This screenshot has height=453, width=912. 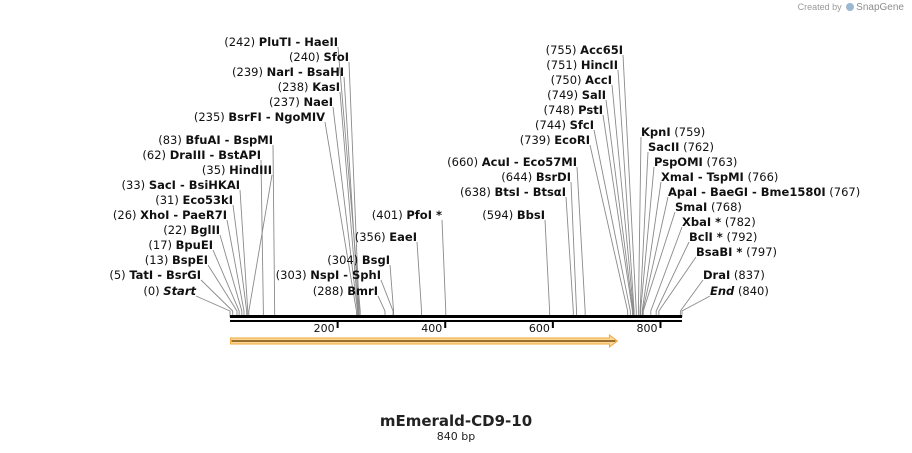 What do you see at coordinates (706, 237) in the screenshot?
I see `site-enzyme-name: BclI *` at bounding box center [706, 237].